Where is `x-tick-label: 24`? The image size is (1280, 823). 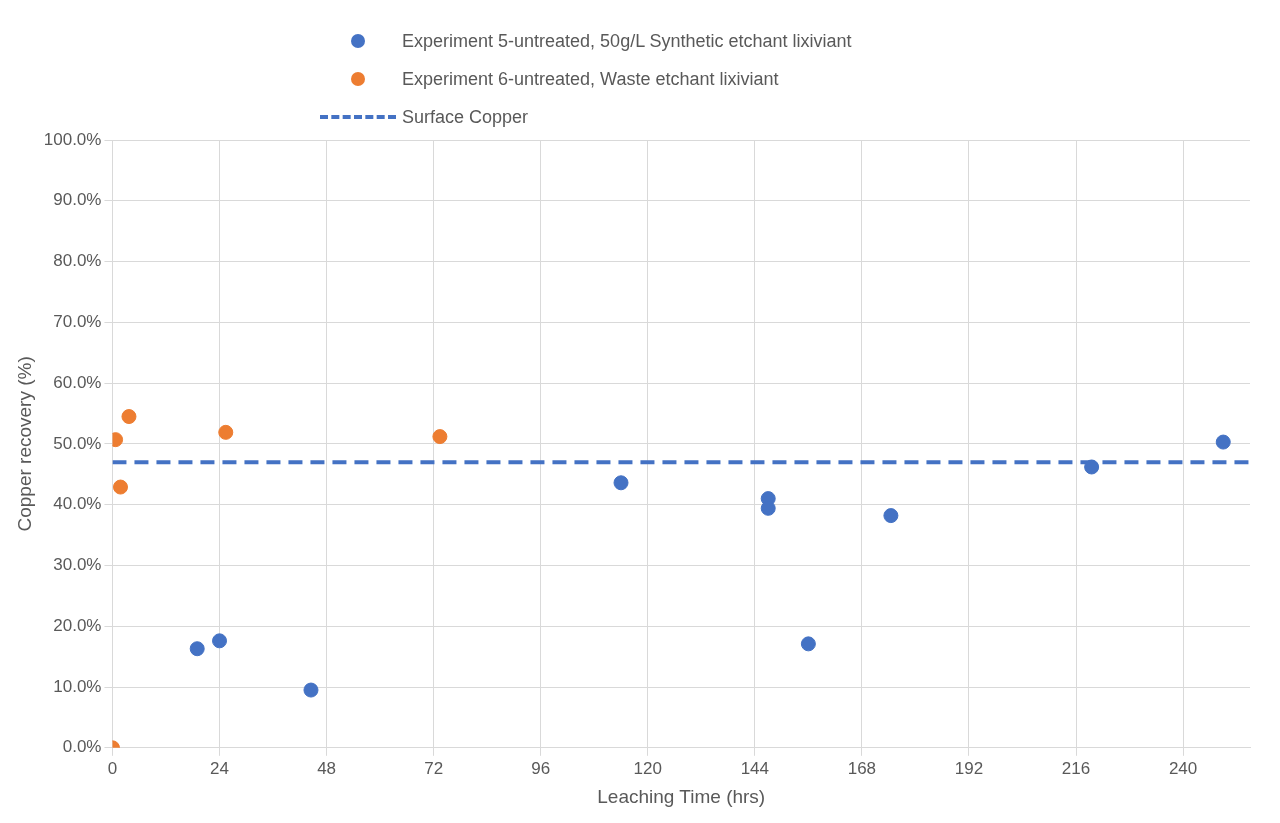 x-tick-label: 24 is located at coordinates (219, 768).